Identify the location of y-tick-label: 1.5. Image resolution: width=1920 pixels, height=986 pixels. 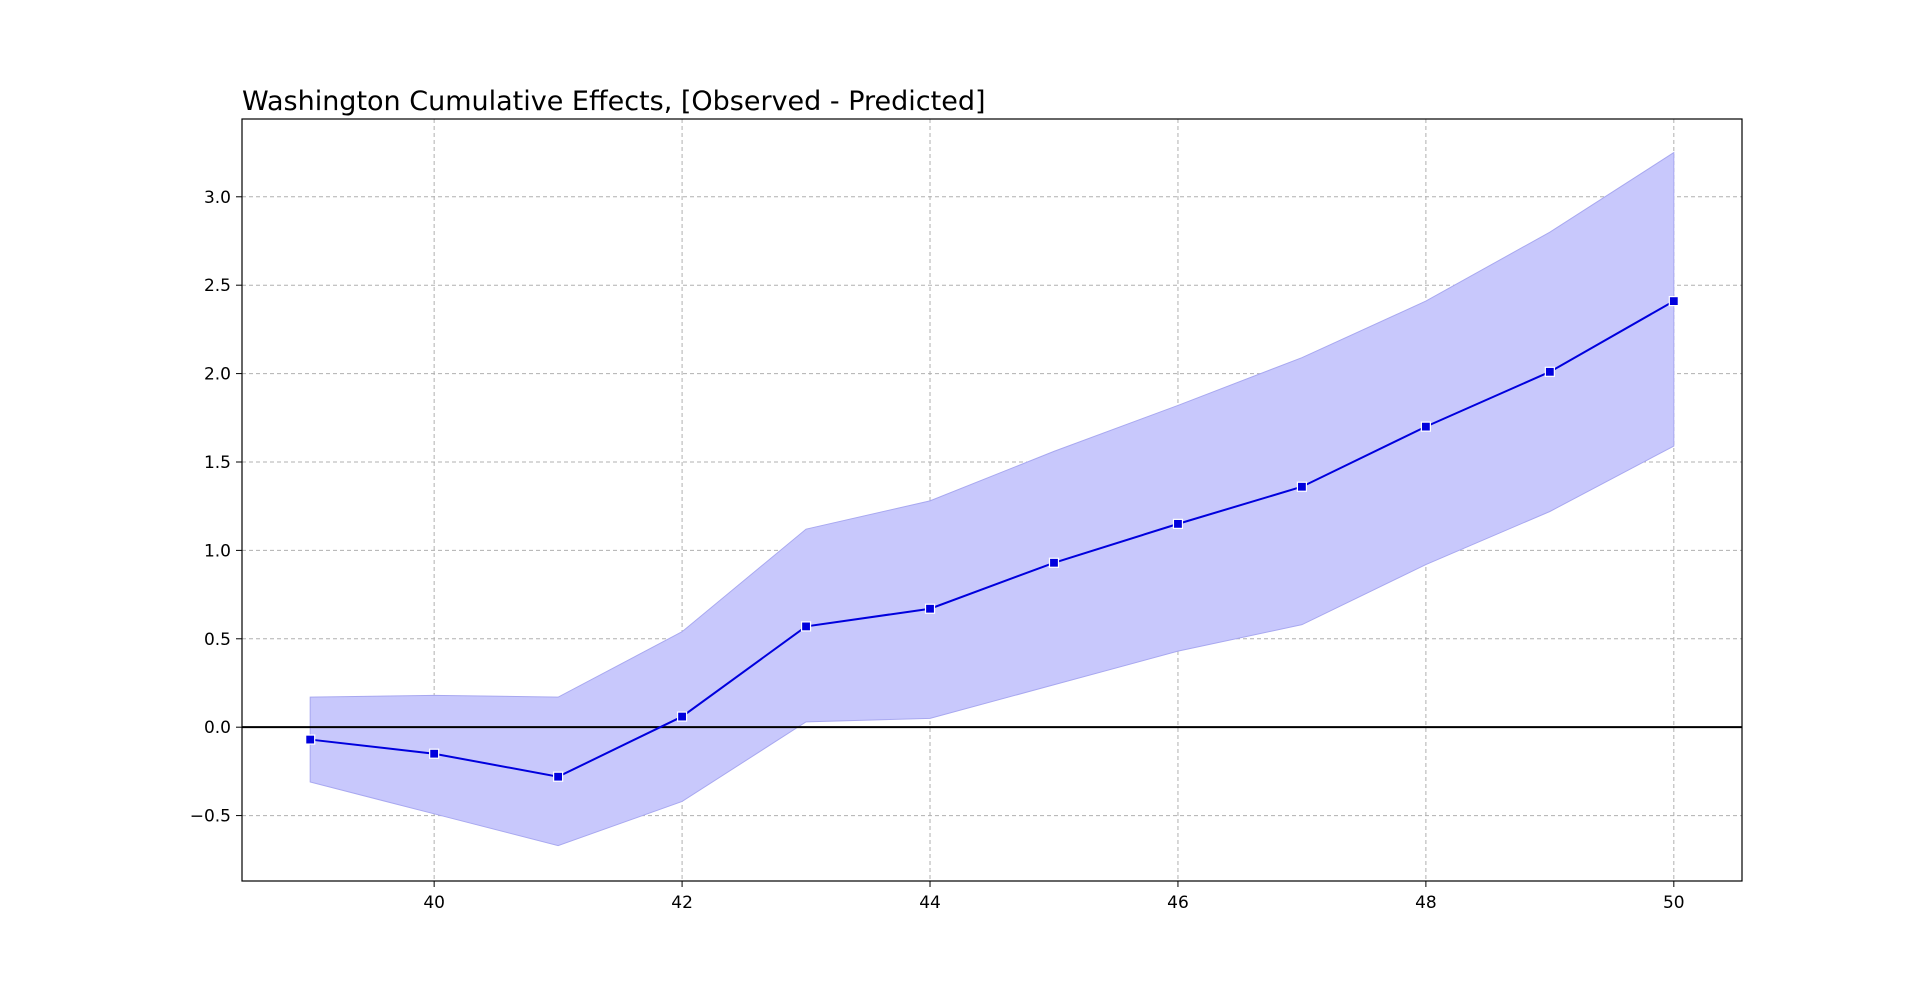
(217, 463).